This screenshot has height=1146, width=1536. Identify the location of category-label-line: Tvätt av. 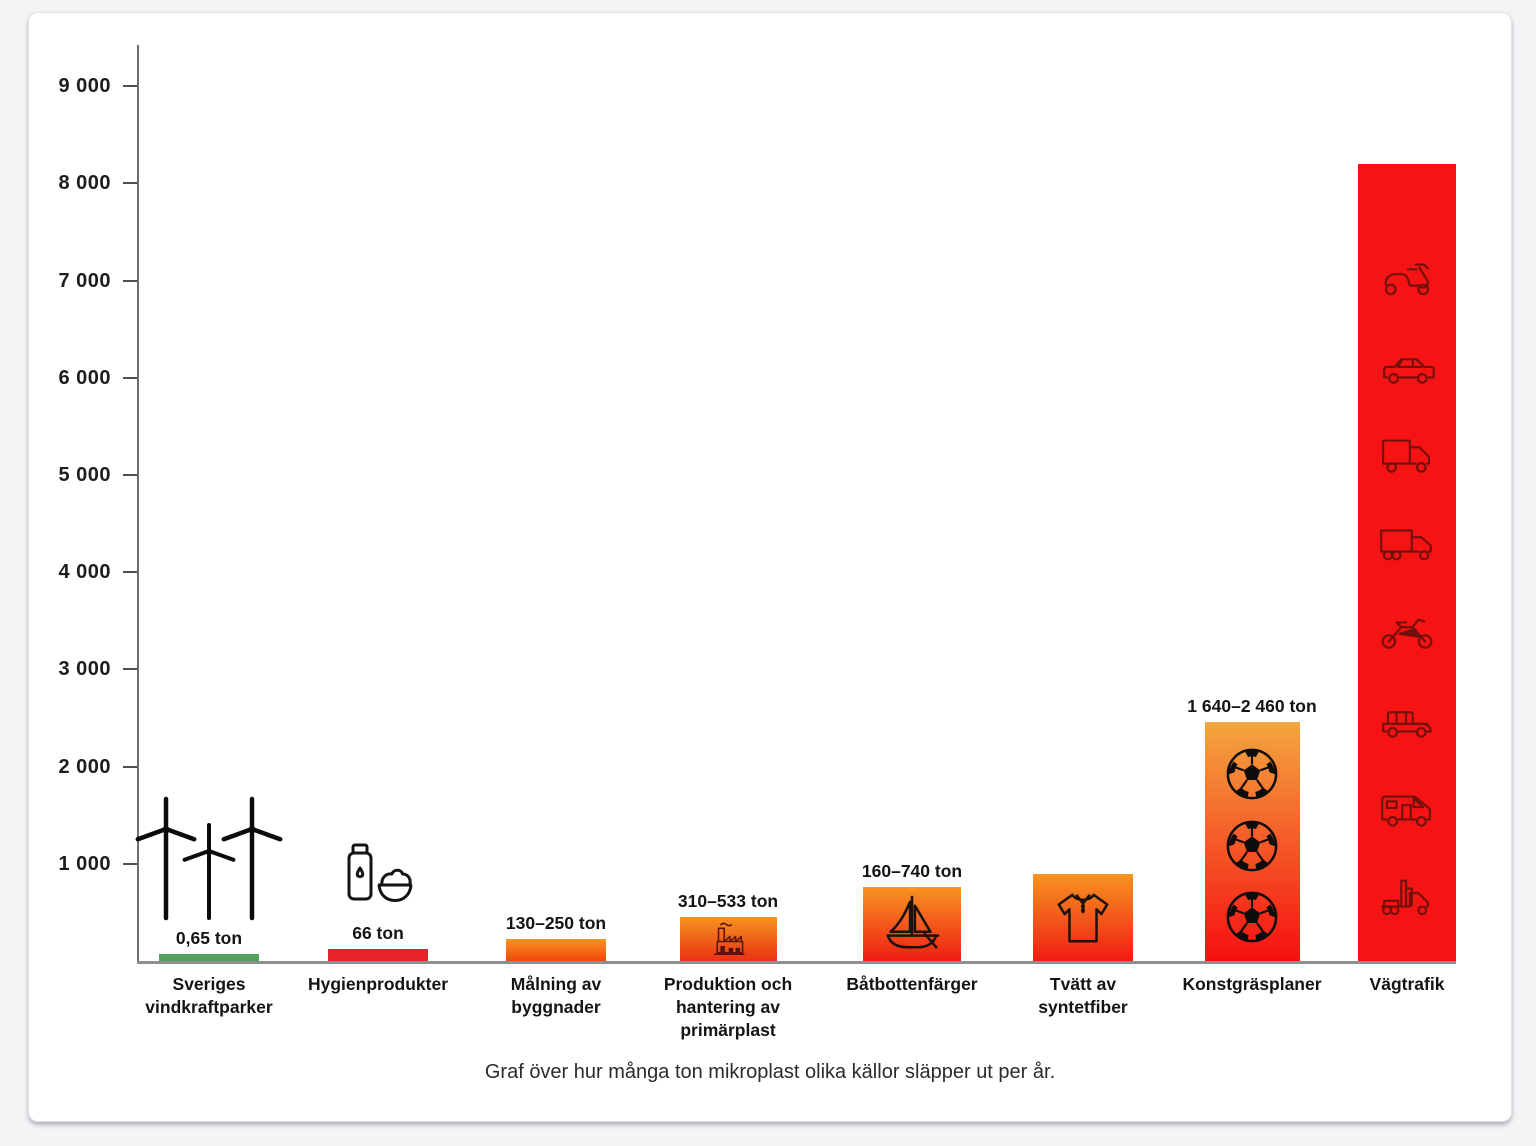
(1083, 984).